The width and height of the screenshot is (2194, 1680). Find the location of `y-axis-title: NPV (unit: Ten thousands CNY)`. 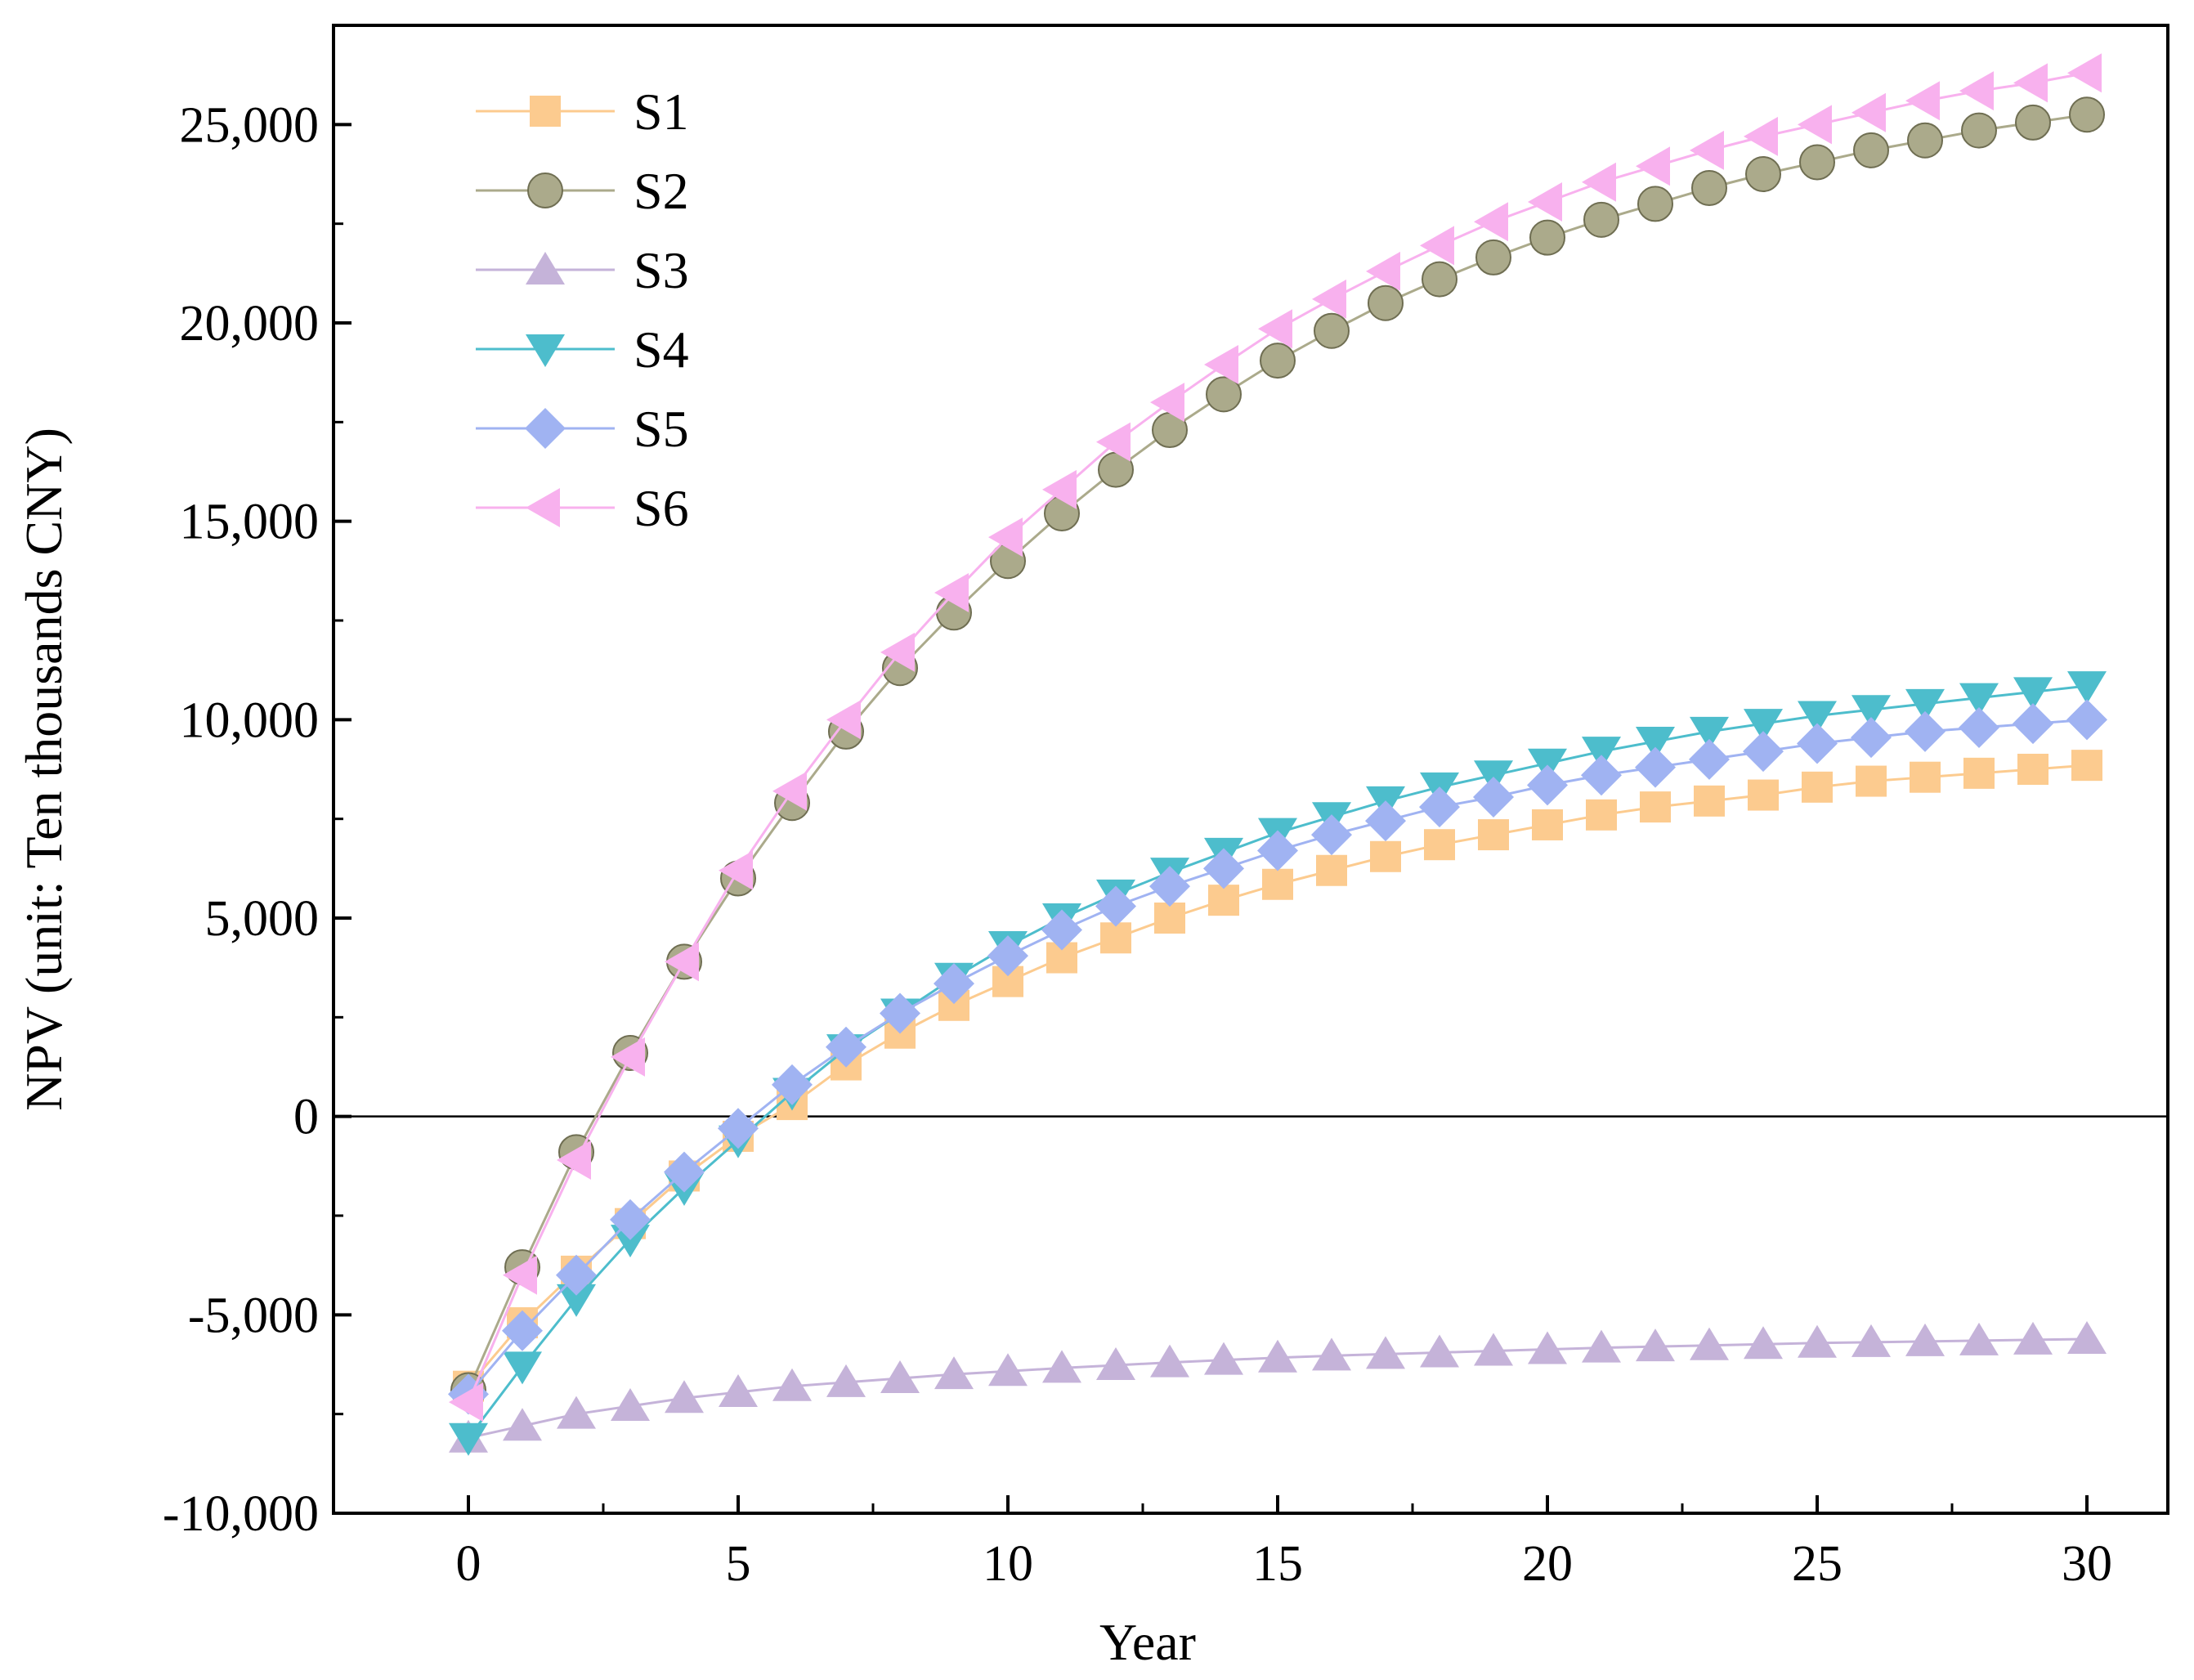

y-axis-title: NPV (unit: Ten thousands CNY) is located at coordinates (44, 769).